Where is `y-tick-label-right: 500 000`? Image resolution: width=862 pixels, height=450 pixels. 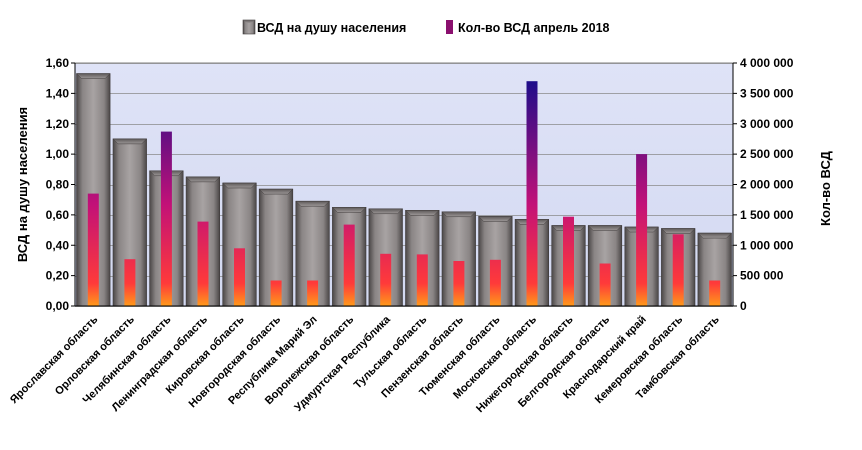 y-tick-label-right: 500 000 is located at coordinates (762, 276).